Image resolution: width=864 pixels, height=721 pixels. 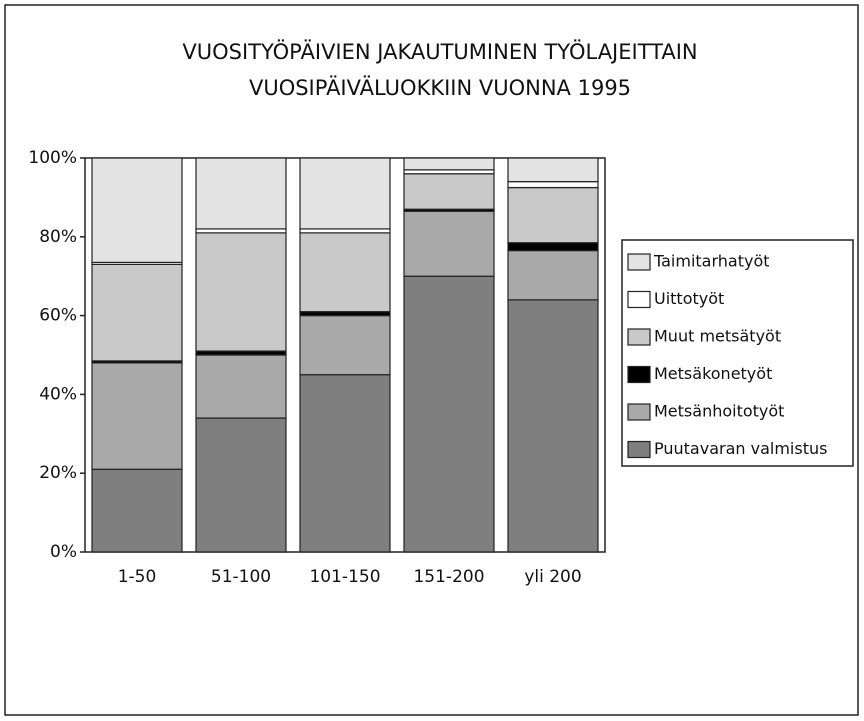 I want to click on chart-title: VUOSIPÄIVÄLUOKKIIN VUONNA 1995, so click(x=440, y=87).